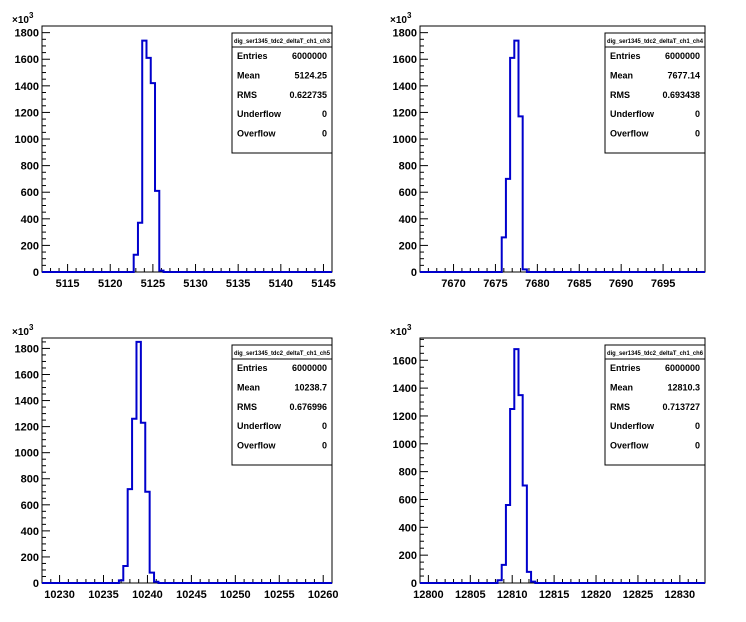  I want to click on x-tick-label: 12800, so click(428, 595).